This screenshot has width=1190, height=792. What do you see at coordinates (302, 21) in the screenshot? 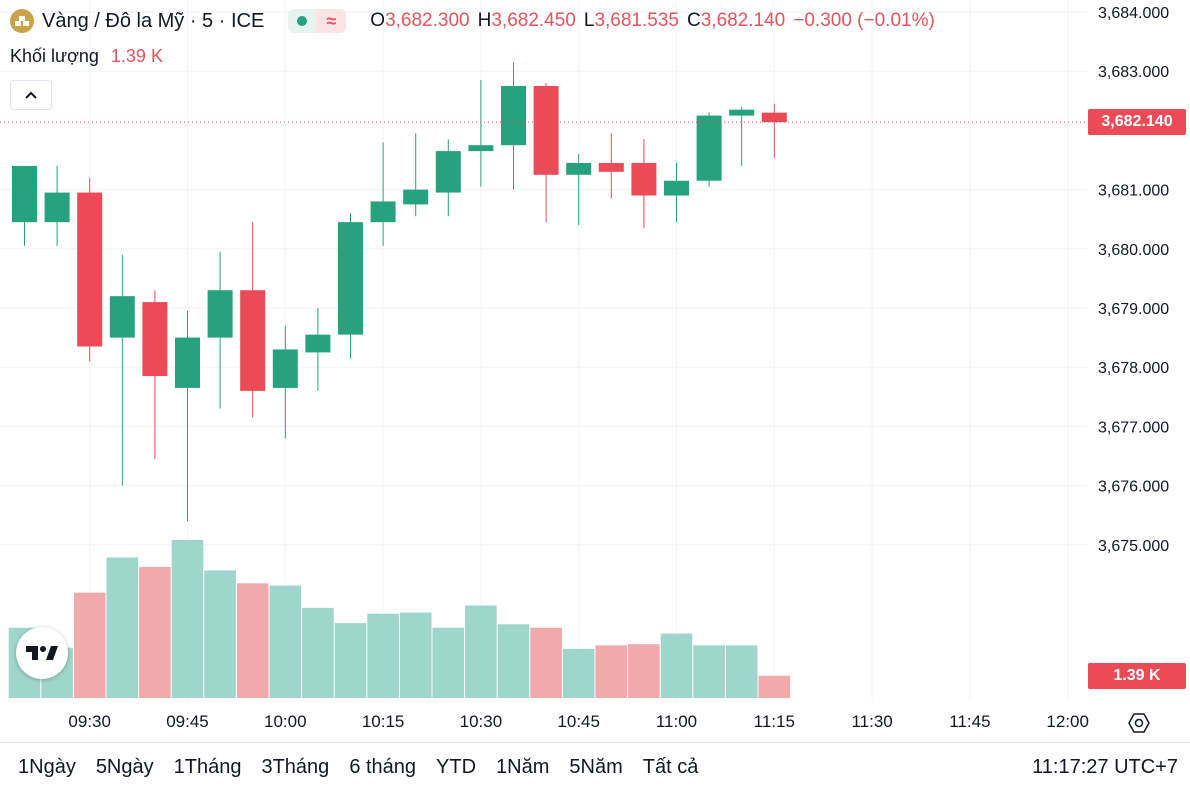
I see `market-open-dot-icon` at bounding box center [302, 21].